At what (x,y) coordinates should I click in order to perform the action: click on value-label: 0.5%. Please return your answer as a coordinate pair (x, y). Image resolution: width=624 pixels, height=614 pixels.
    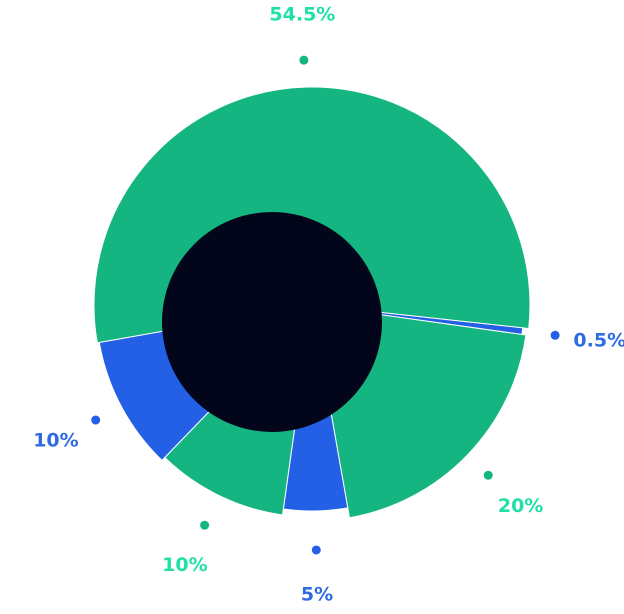
    Looking at the image, I should click on (598, 340).